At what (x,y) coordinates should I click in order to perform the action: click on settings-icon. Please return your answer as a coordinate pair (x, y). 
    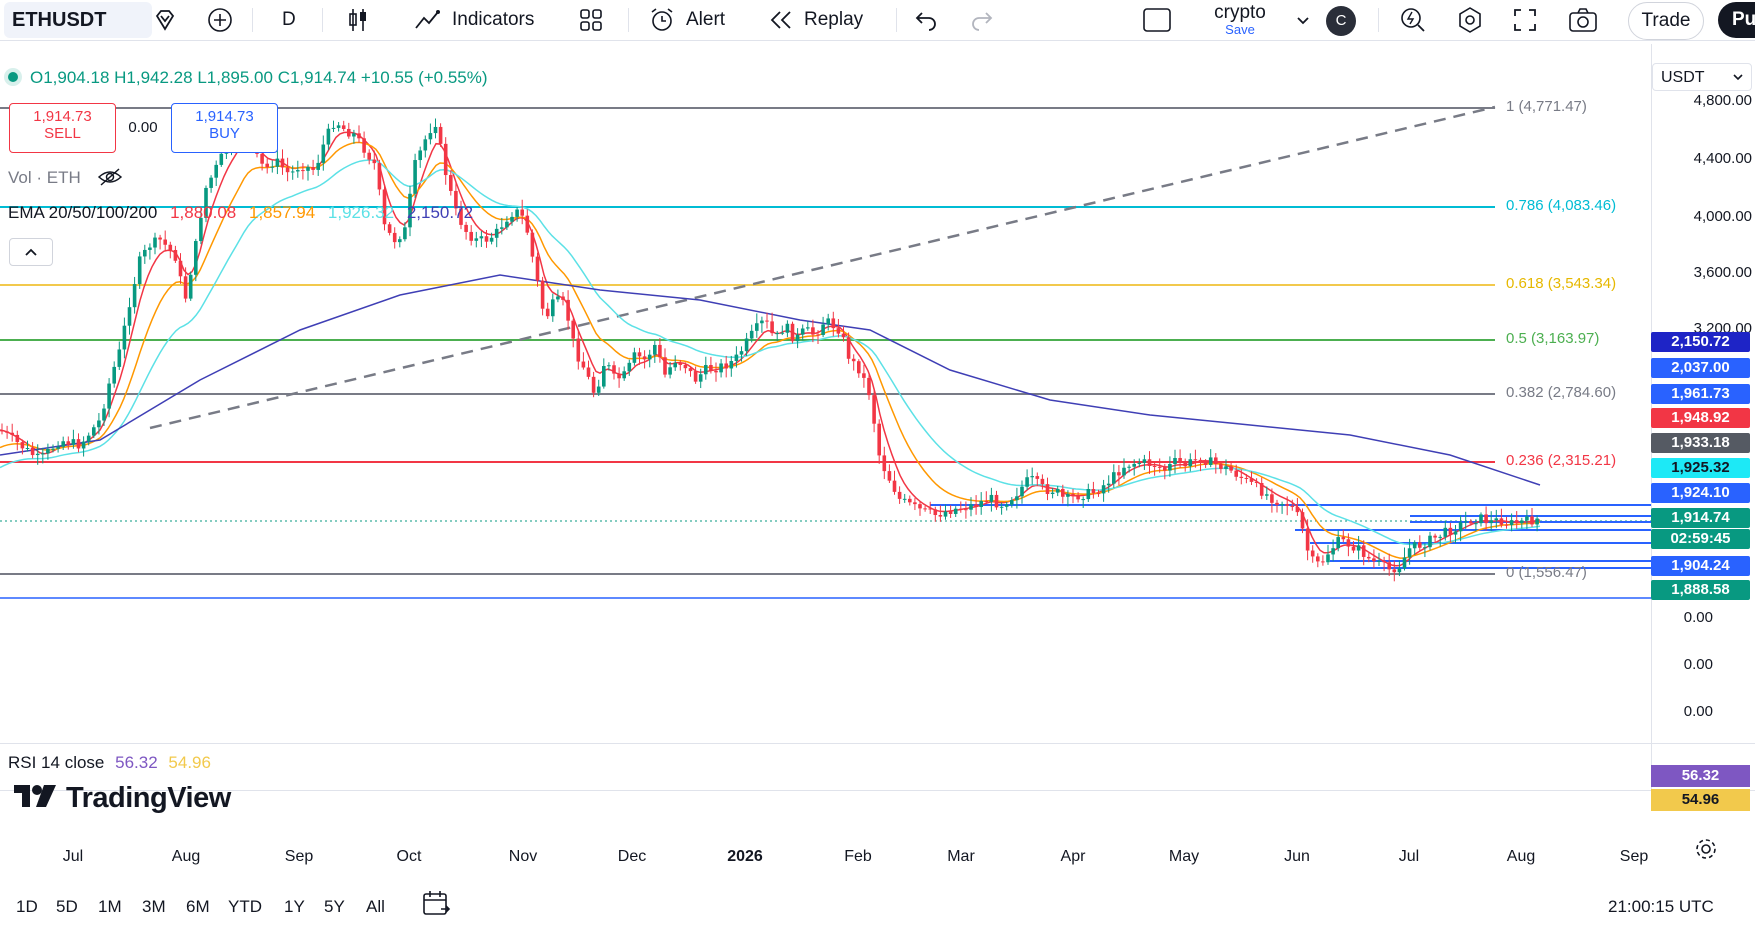
    Looking at the image, I should click on (1470, 20).